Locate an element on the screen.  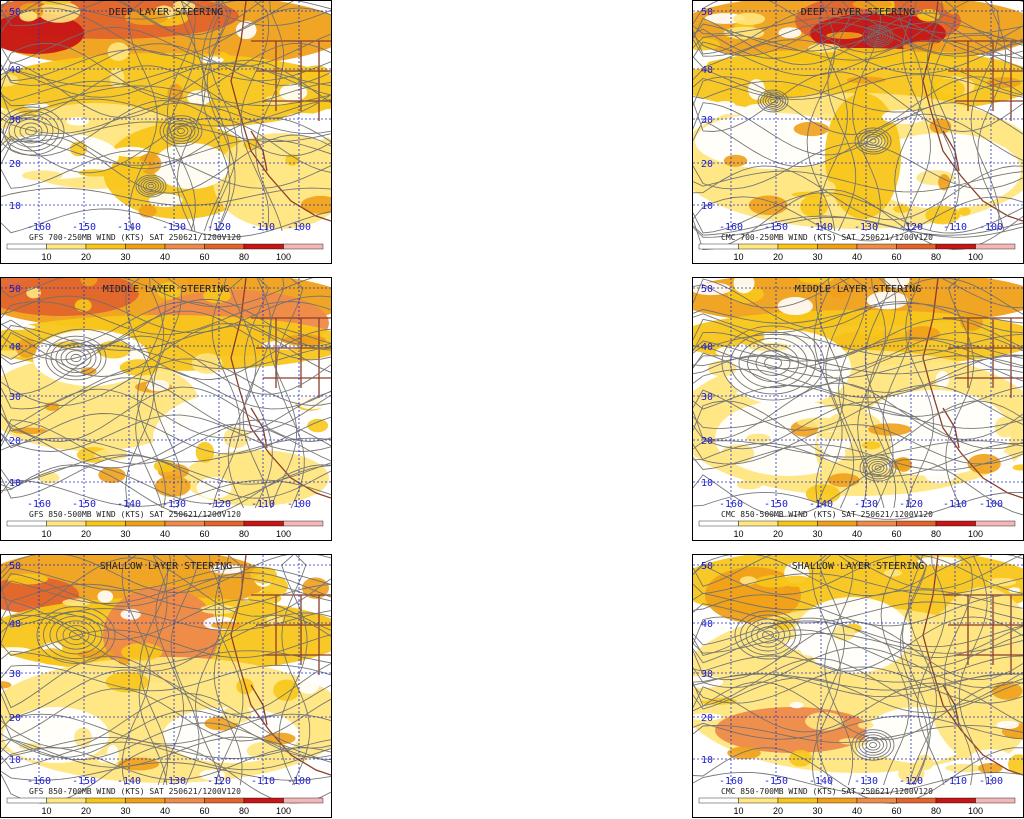
coastline-borders is located at coordinates (280, 388).